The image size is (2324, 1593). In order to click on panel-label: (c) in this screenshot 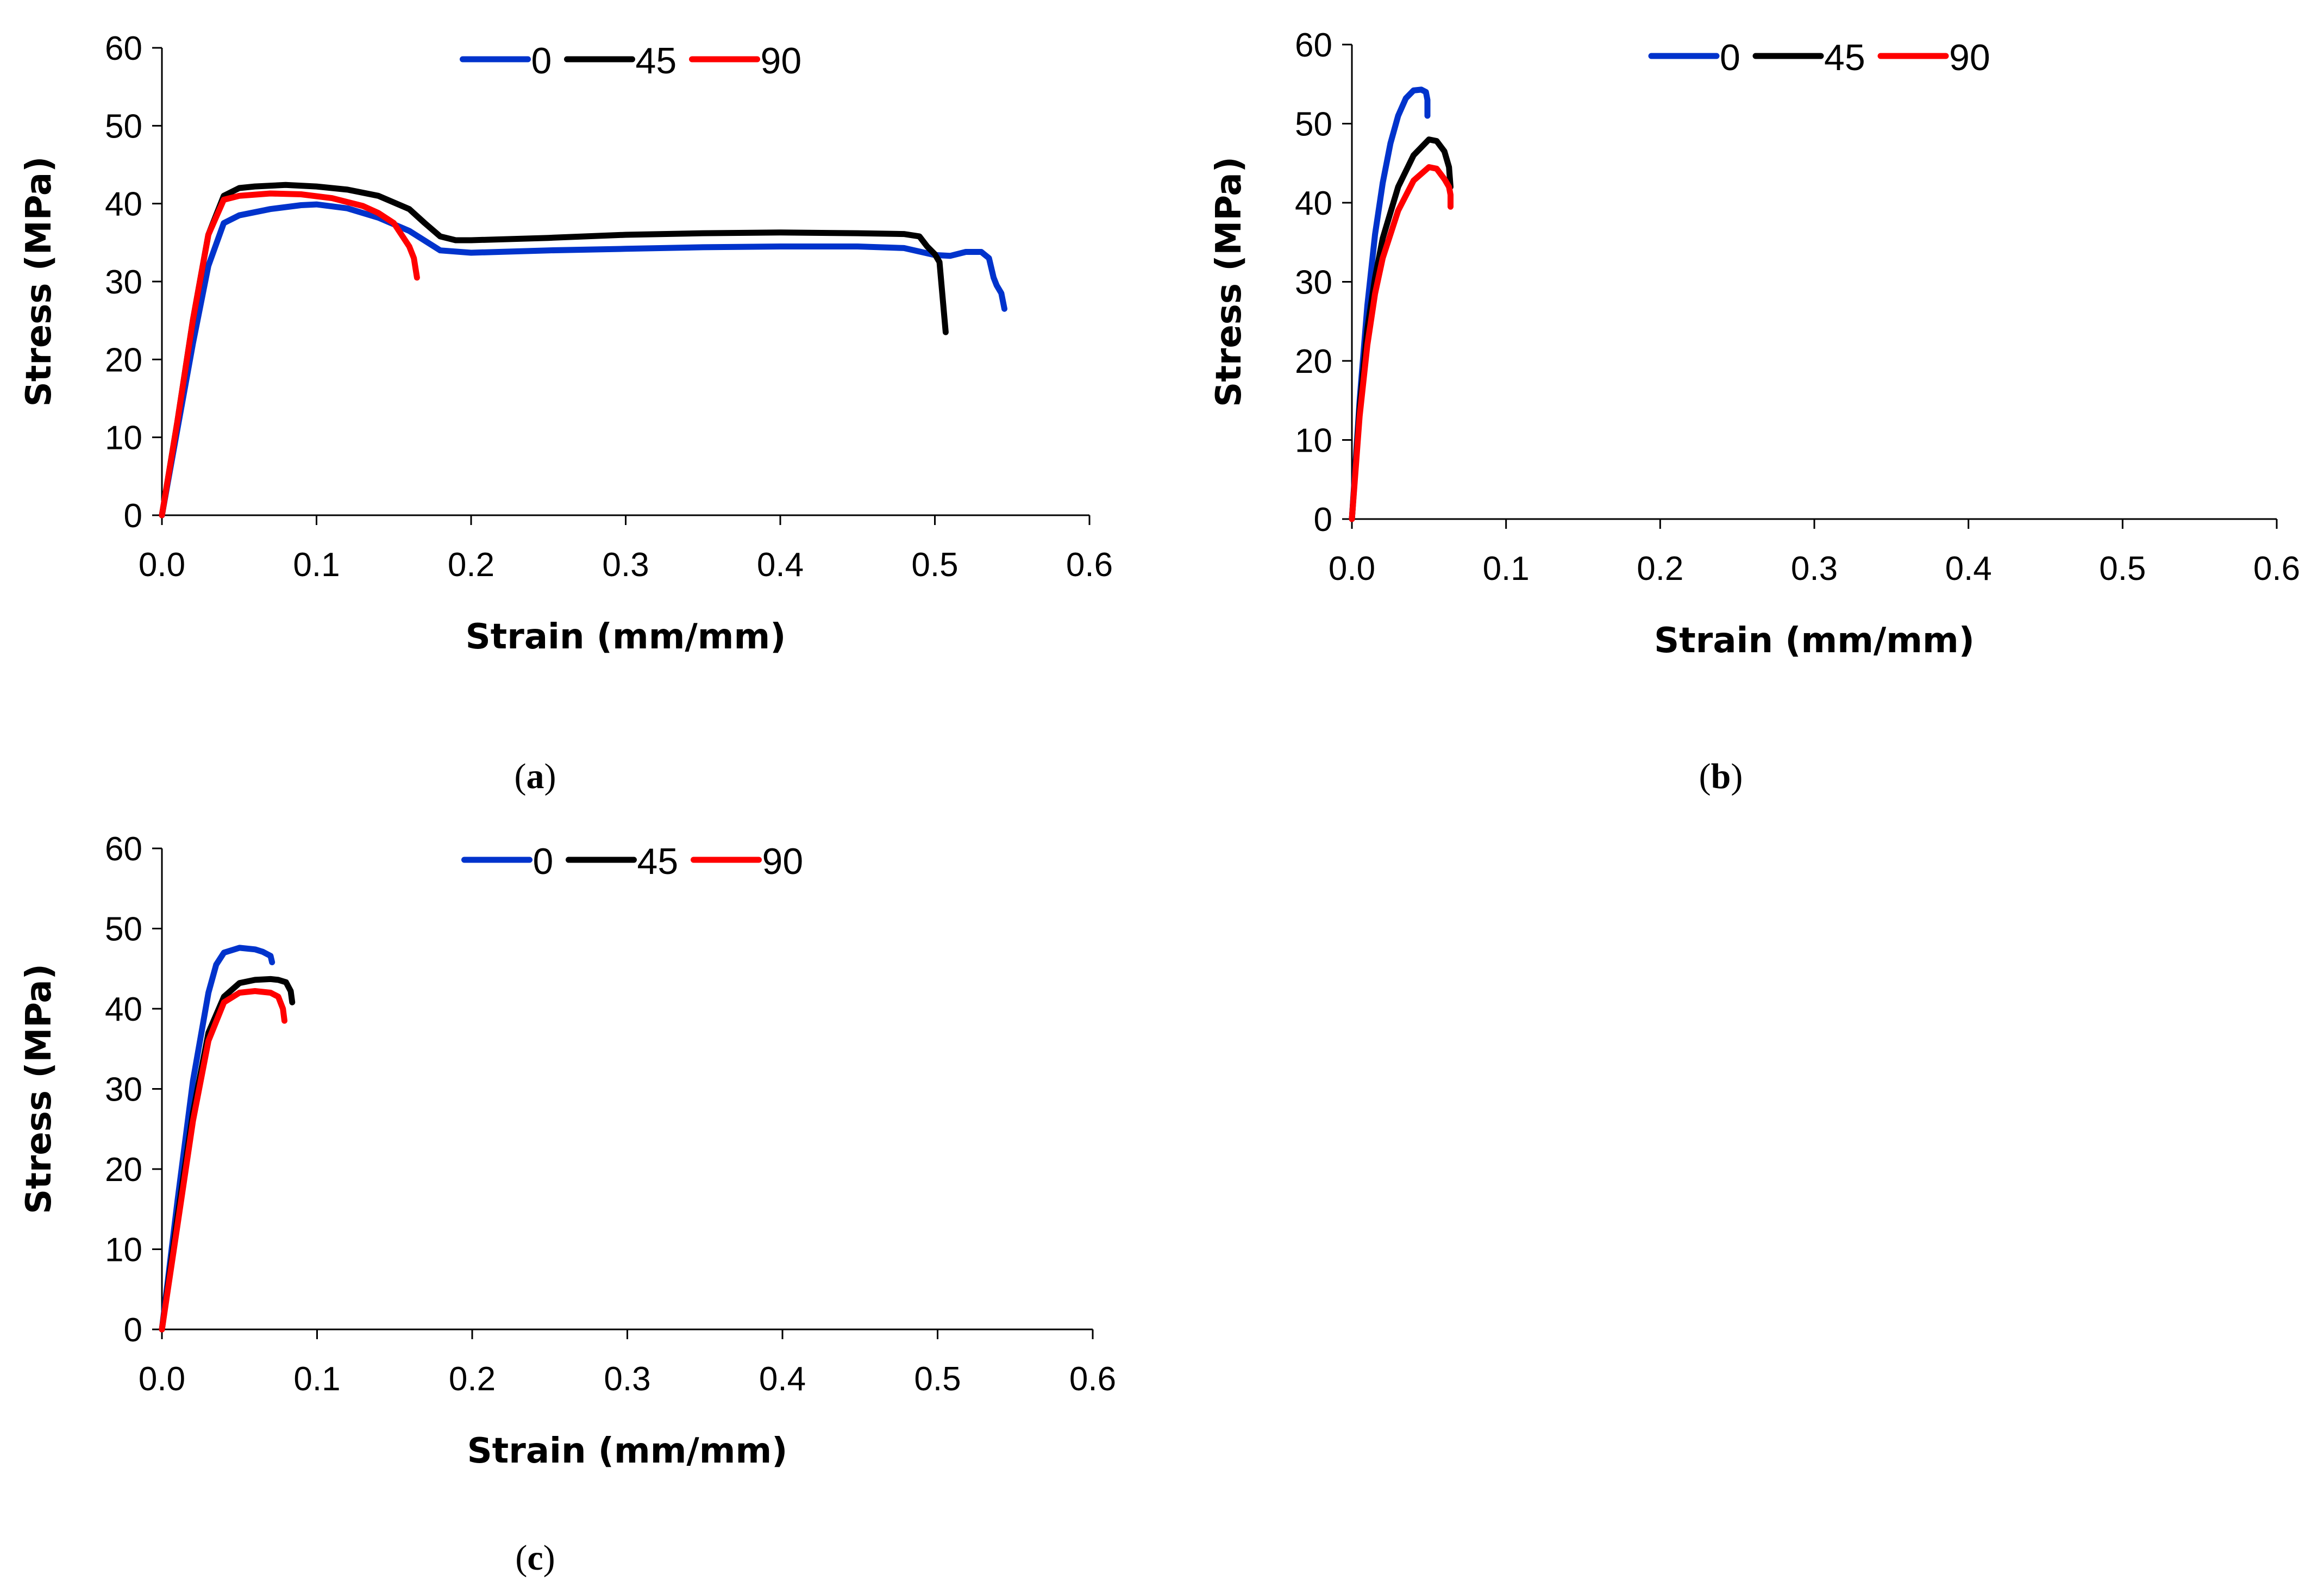, I will do `click(535, 1558)`.